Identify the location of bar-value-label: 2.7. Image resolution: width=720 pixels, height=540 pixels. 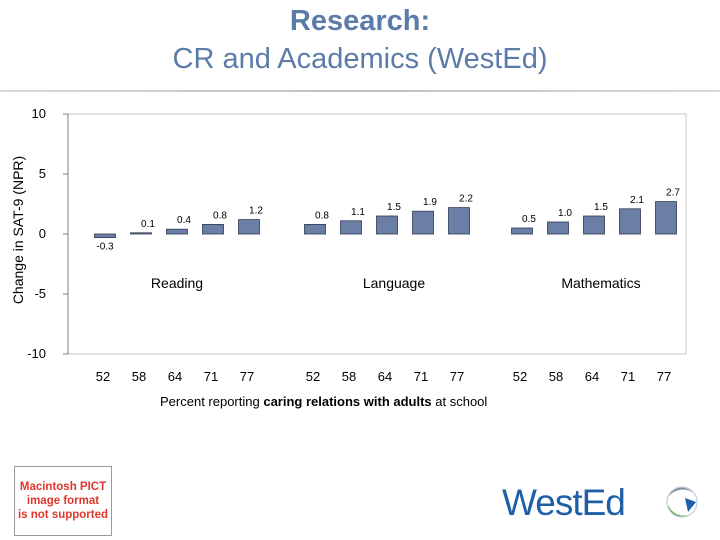
(673, 193).